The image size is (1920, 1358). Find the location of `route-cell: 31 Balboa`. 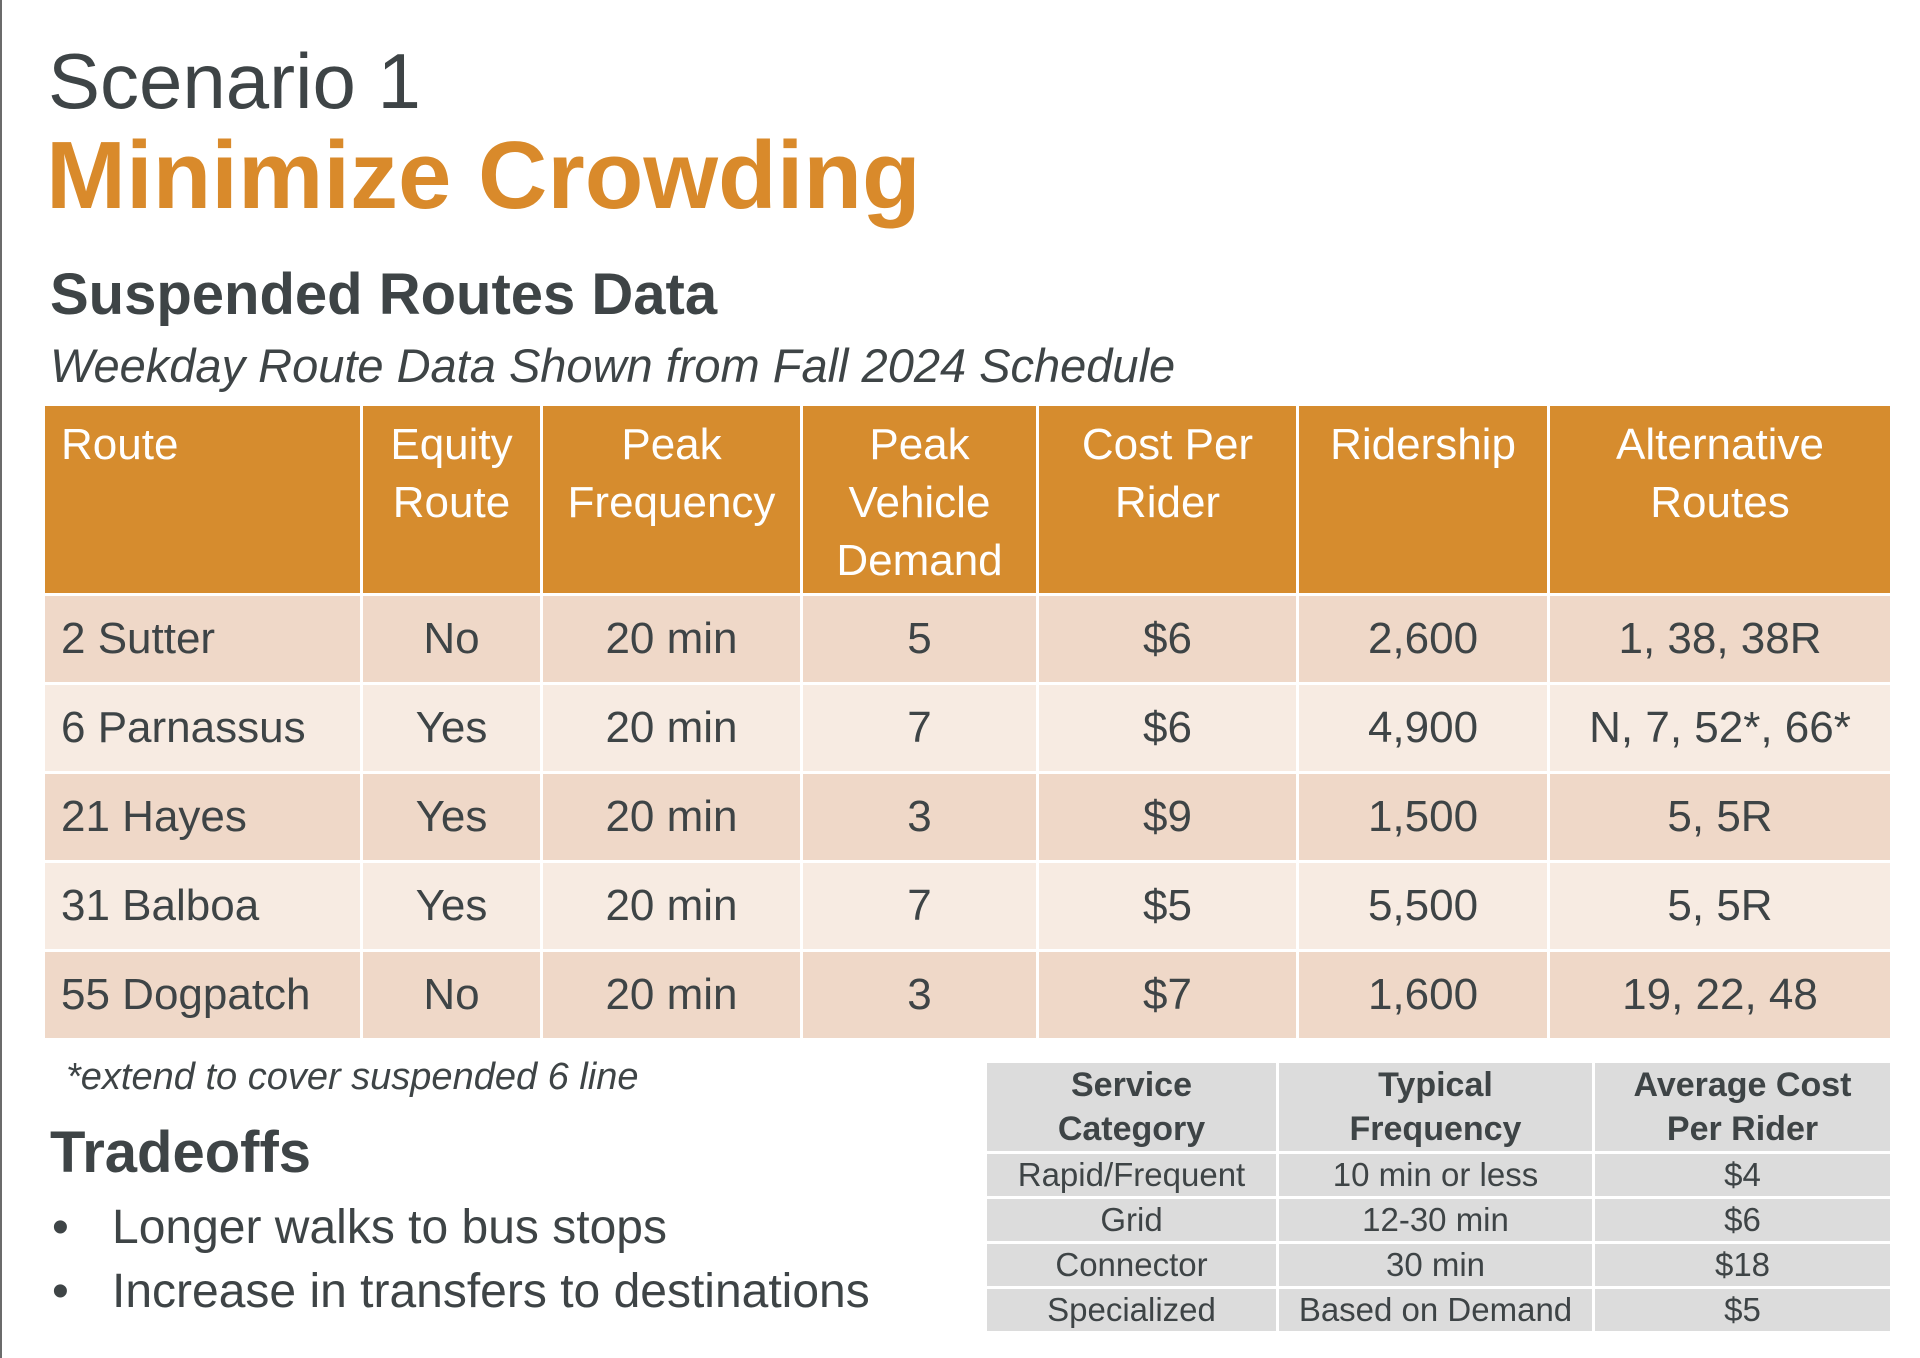

route-cell: 31 Balboa is located at coordinates (202, 906).